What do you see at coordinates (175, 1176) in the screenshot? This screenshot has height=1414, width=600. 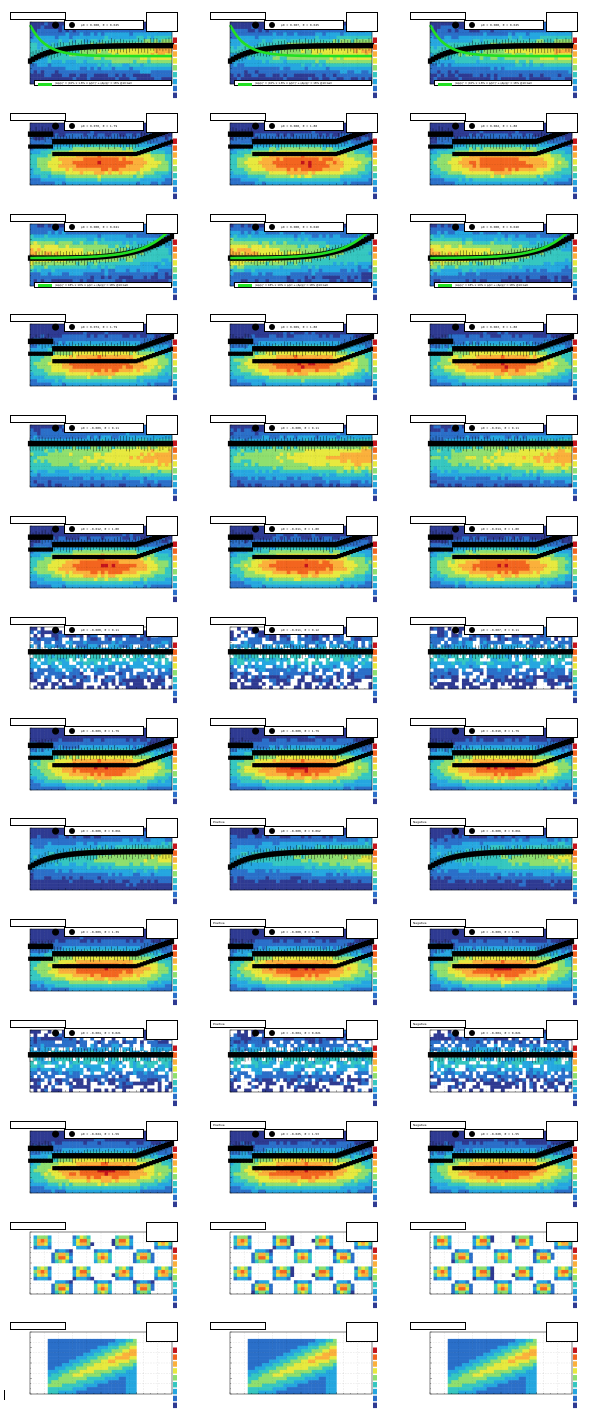 I see `color-scale-bar` at bounding box center [175, 1176].